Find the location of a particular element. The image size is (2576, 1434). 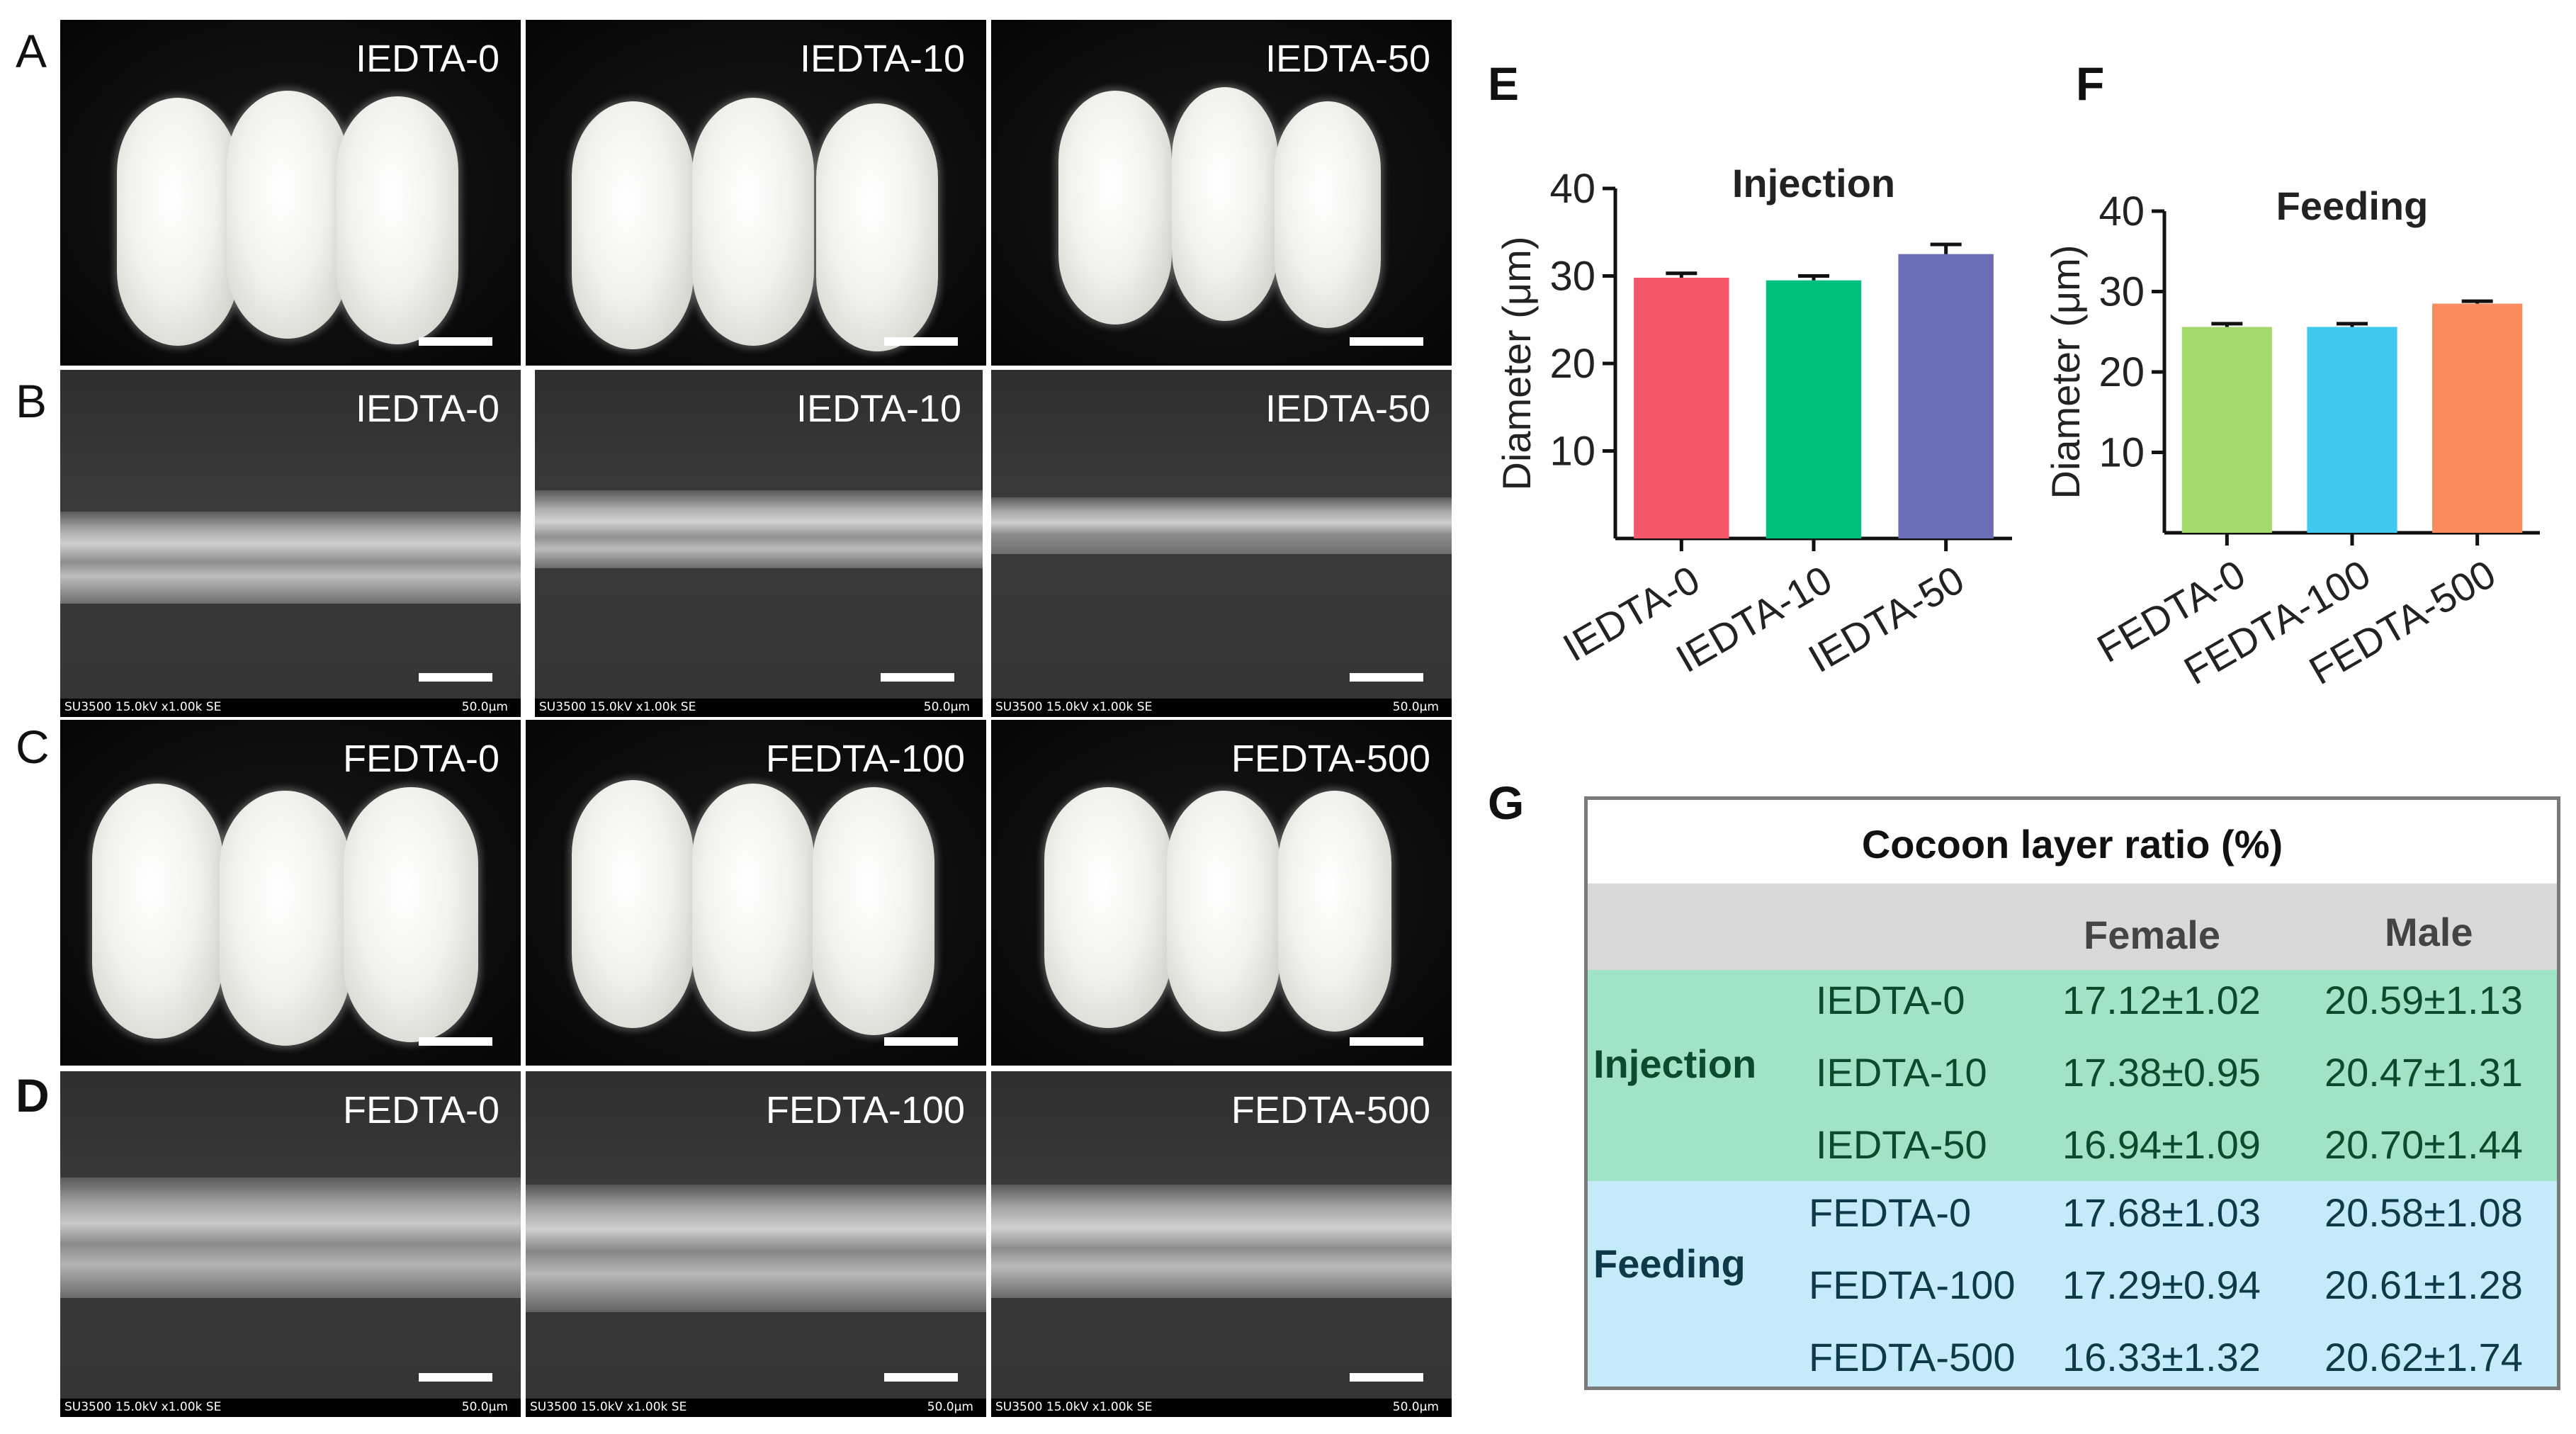

row-treatment: IEDTA-10 is located at coordinates (1901, 1072).